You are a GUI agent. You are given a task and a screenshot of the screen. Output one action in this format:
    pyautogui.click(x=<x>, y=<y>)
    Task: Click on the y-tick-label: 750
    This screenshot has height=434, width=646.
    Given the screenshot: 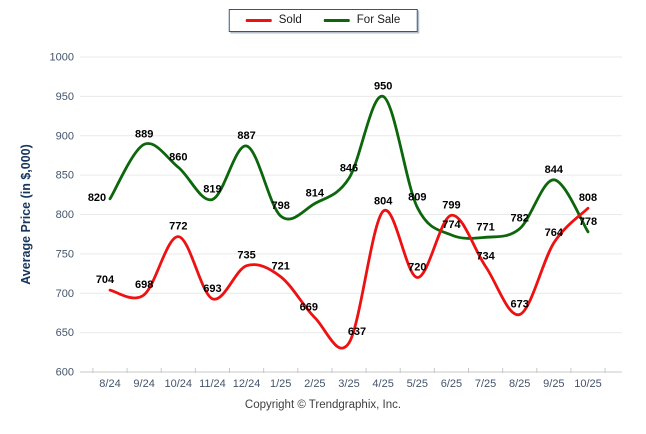 What is the action you would take?
    pyautogui.click(x=65, y=254)
    